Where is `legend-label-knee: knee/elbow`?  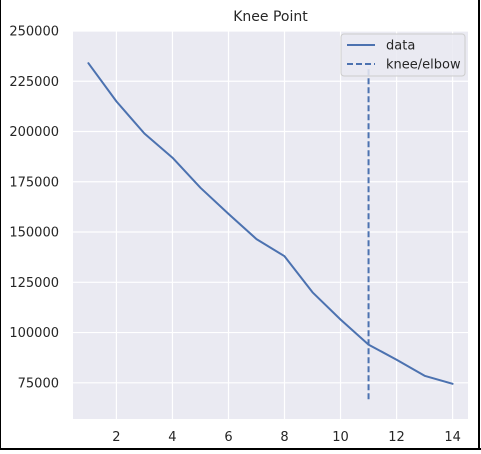 legend-label-knee: knee/elbow is located at coordinates (423, 65).